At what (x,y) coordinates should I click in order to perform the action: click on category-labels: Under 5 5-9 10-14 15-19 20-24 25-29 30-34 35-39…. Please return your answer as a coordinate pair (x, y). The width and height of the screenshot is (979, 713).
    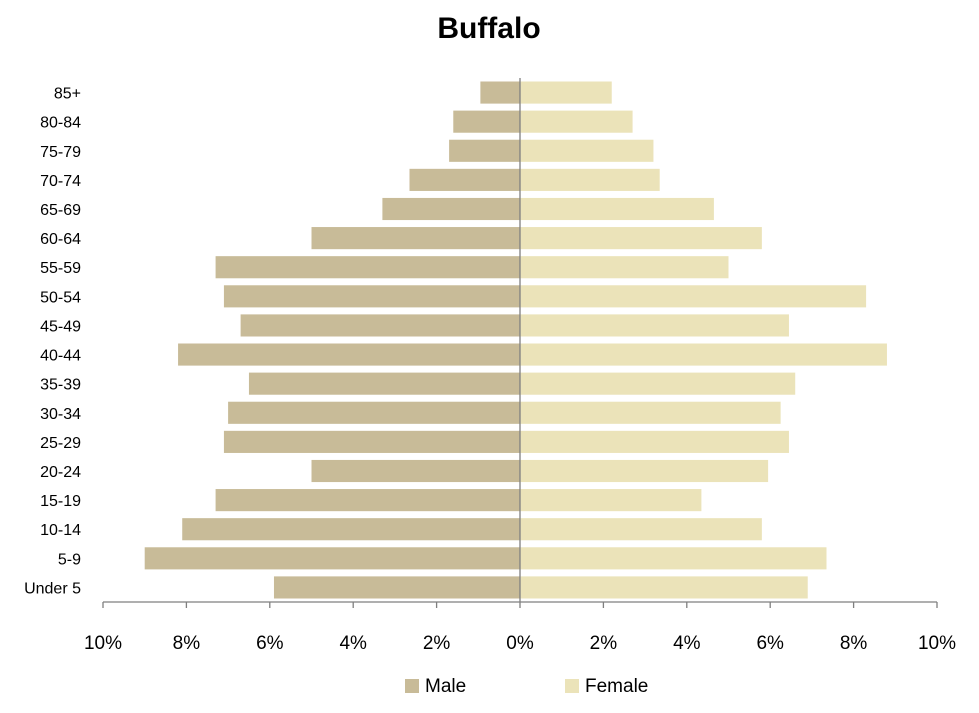
    Looking at the image, I should click on (52, 342).